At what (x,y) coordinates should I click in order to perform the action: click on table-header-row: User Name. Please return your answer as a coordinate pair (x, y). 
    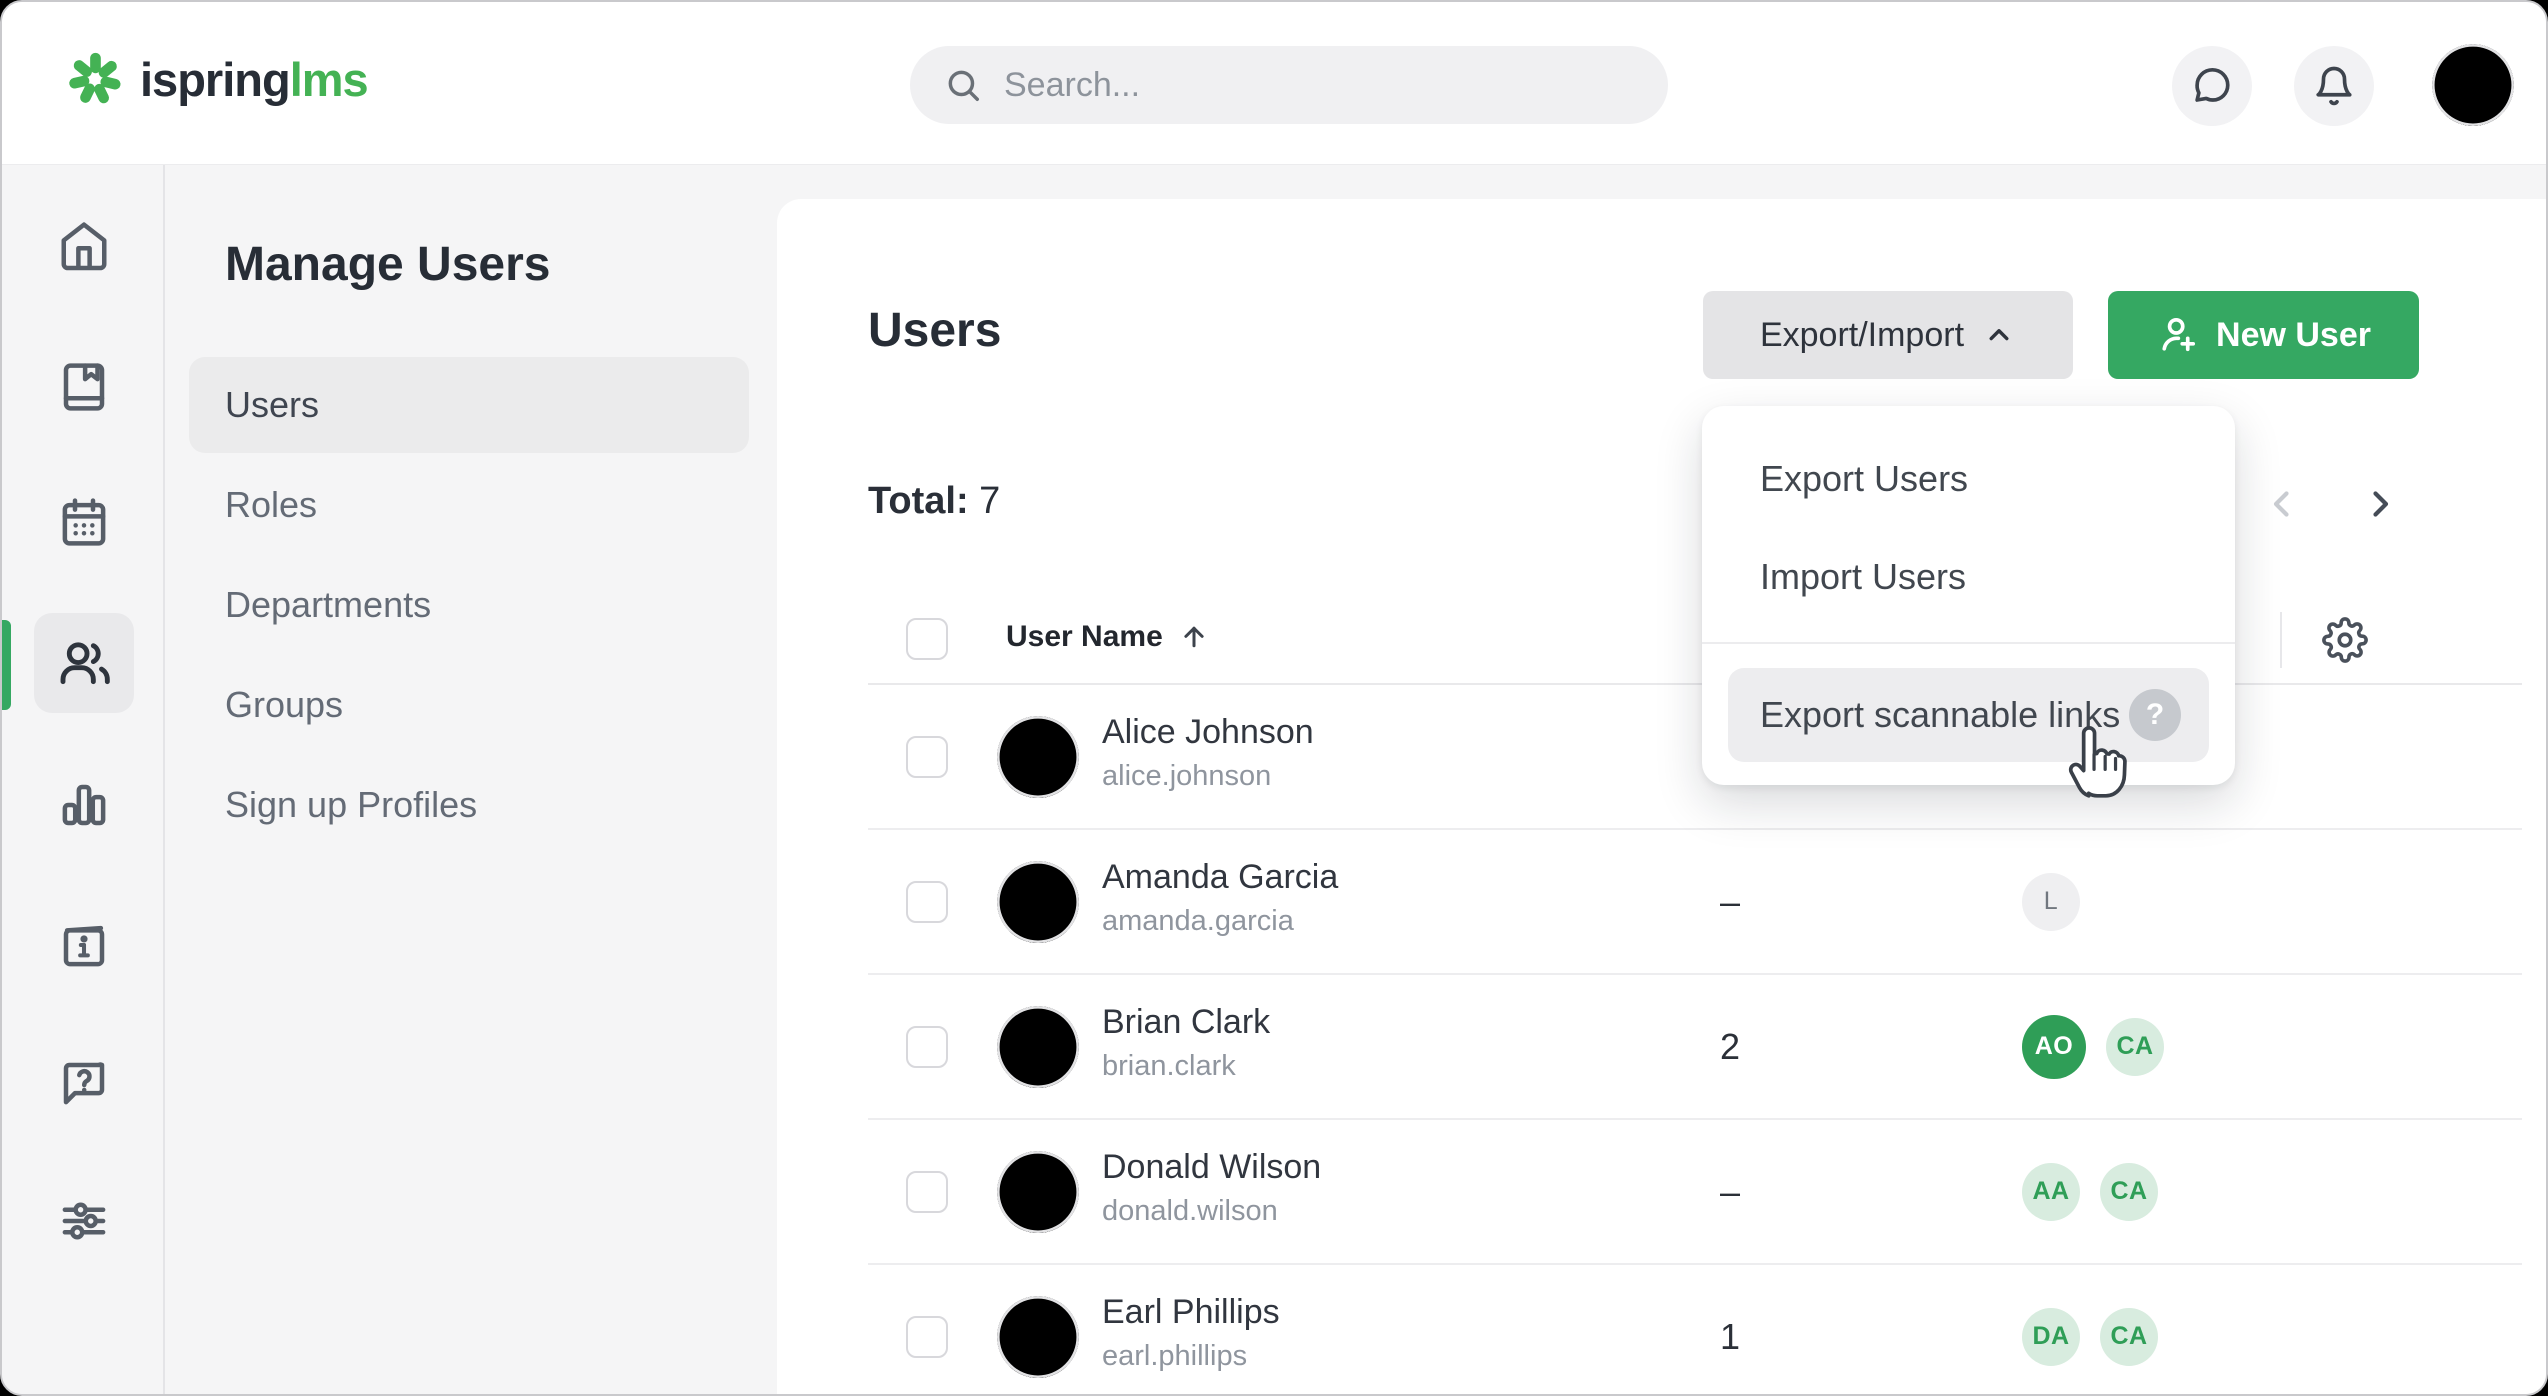
    Looking at the image, I should click on (1695, 647).